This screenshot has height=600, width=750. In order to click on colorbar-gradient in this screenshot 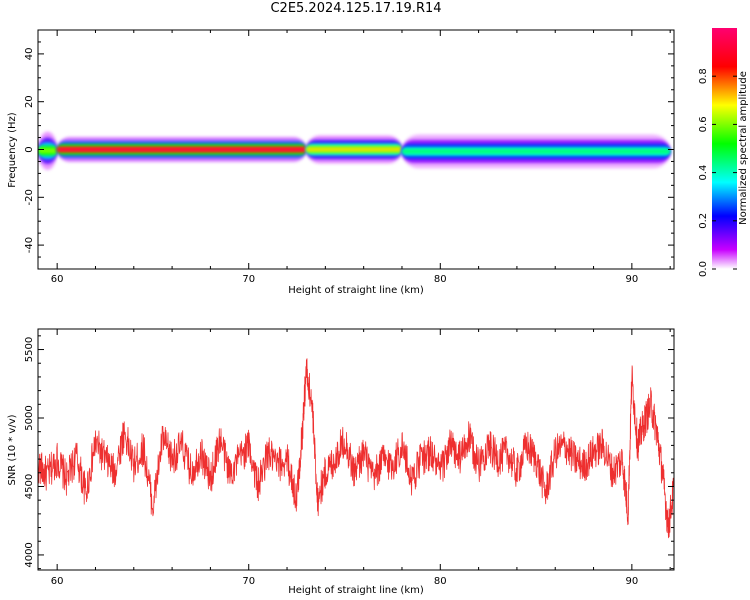, I will do `click(724, 148)`.